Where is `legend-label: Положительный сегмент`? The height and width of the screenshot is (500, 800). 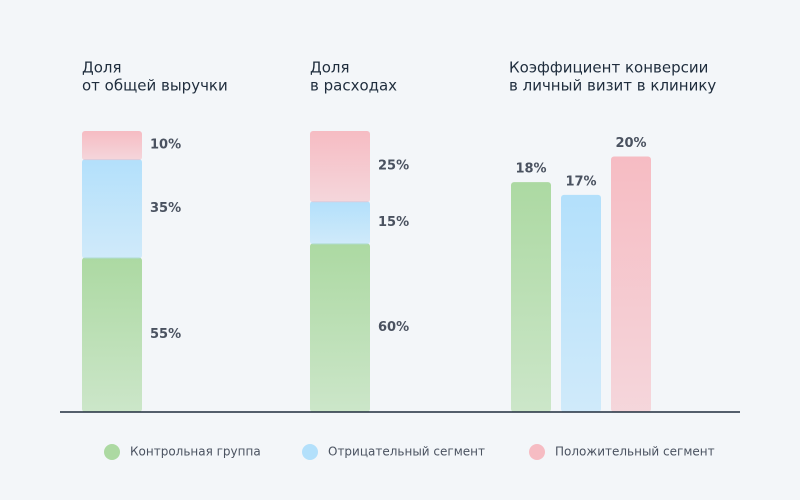
legend-label: Положительный сегмент is located at coordinates (635, 452).